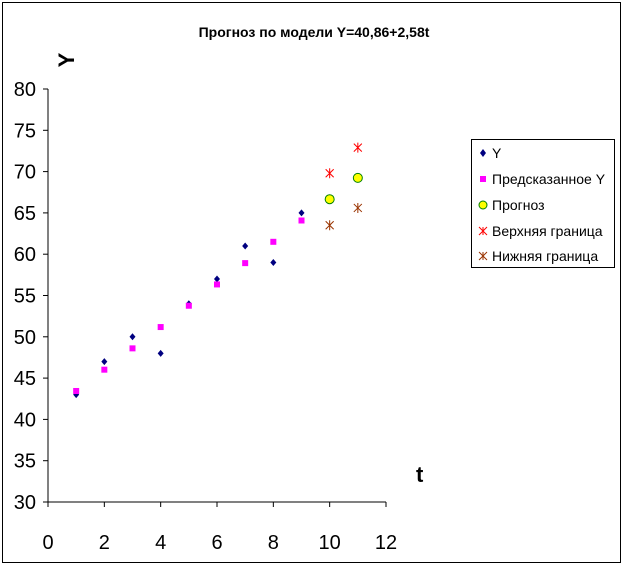  Describe the element at coordinates (314, 32) in the screenshot. I see `chart-title: Прогноз по модели Y=40,86+2,58t` at that location.